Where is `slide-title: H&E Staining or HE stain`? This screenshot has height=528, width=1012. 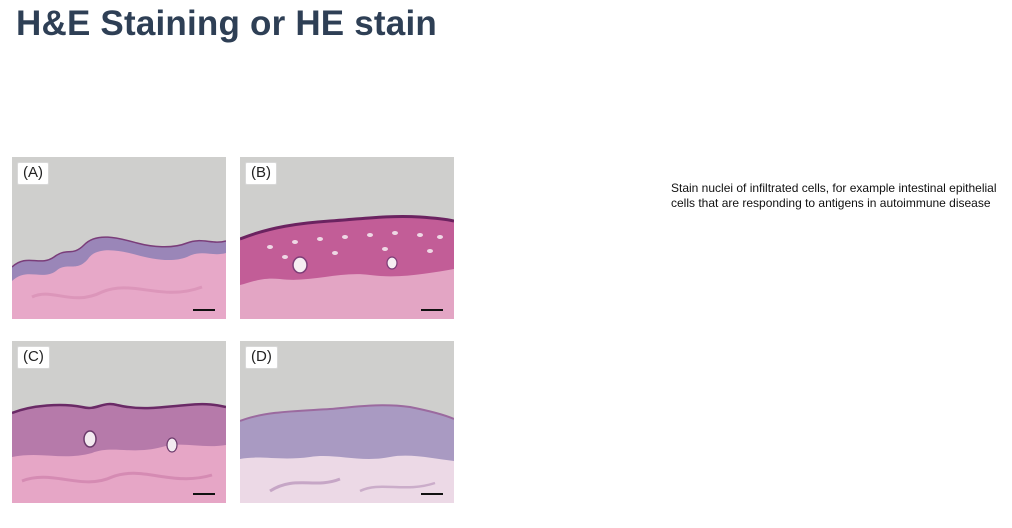 slide-title: H&E Staining or HE stain is located at coordinates (226, 23).